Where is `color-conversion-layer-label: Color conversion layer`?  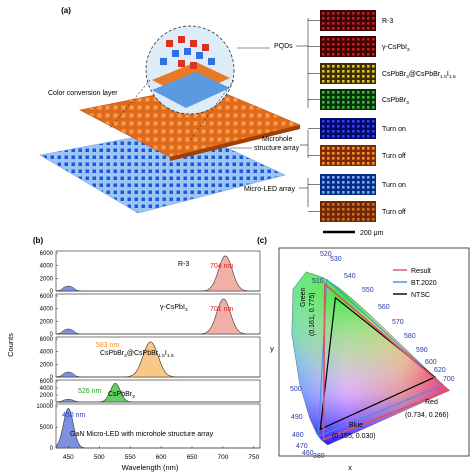
color-conversion-layer-label: Color conversion layer is located at coordinates (83, 93).